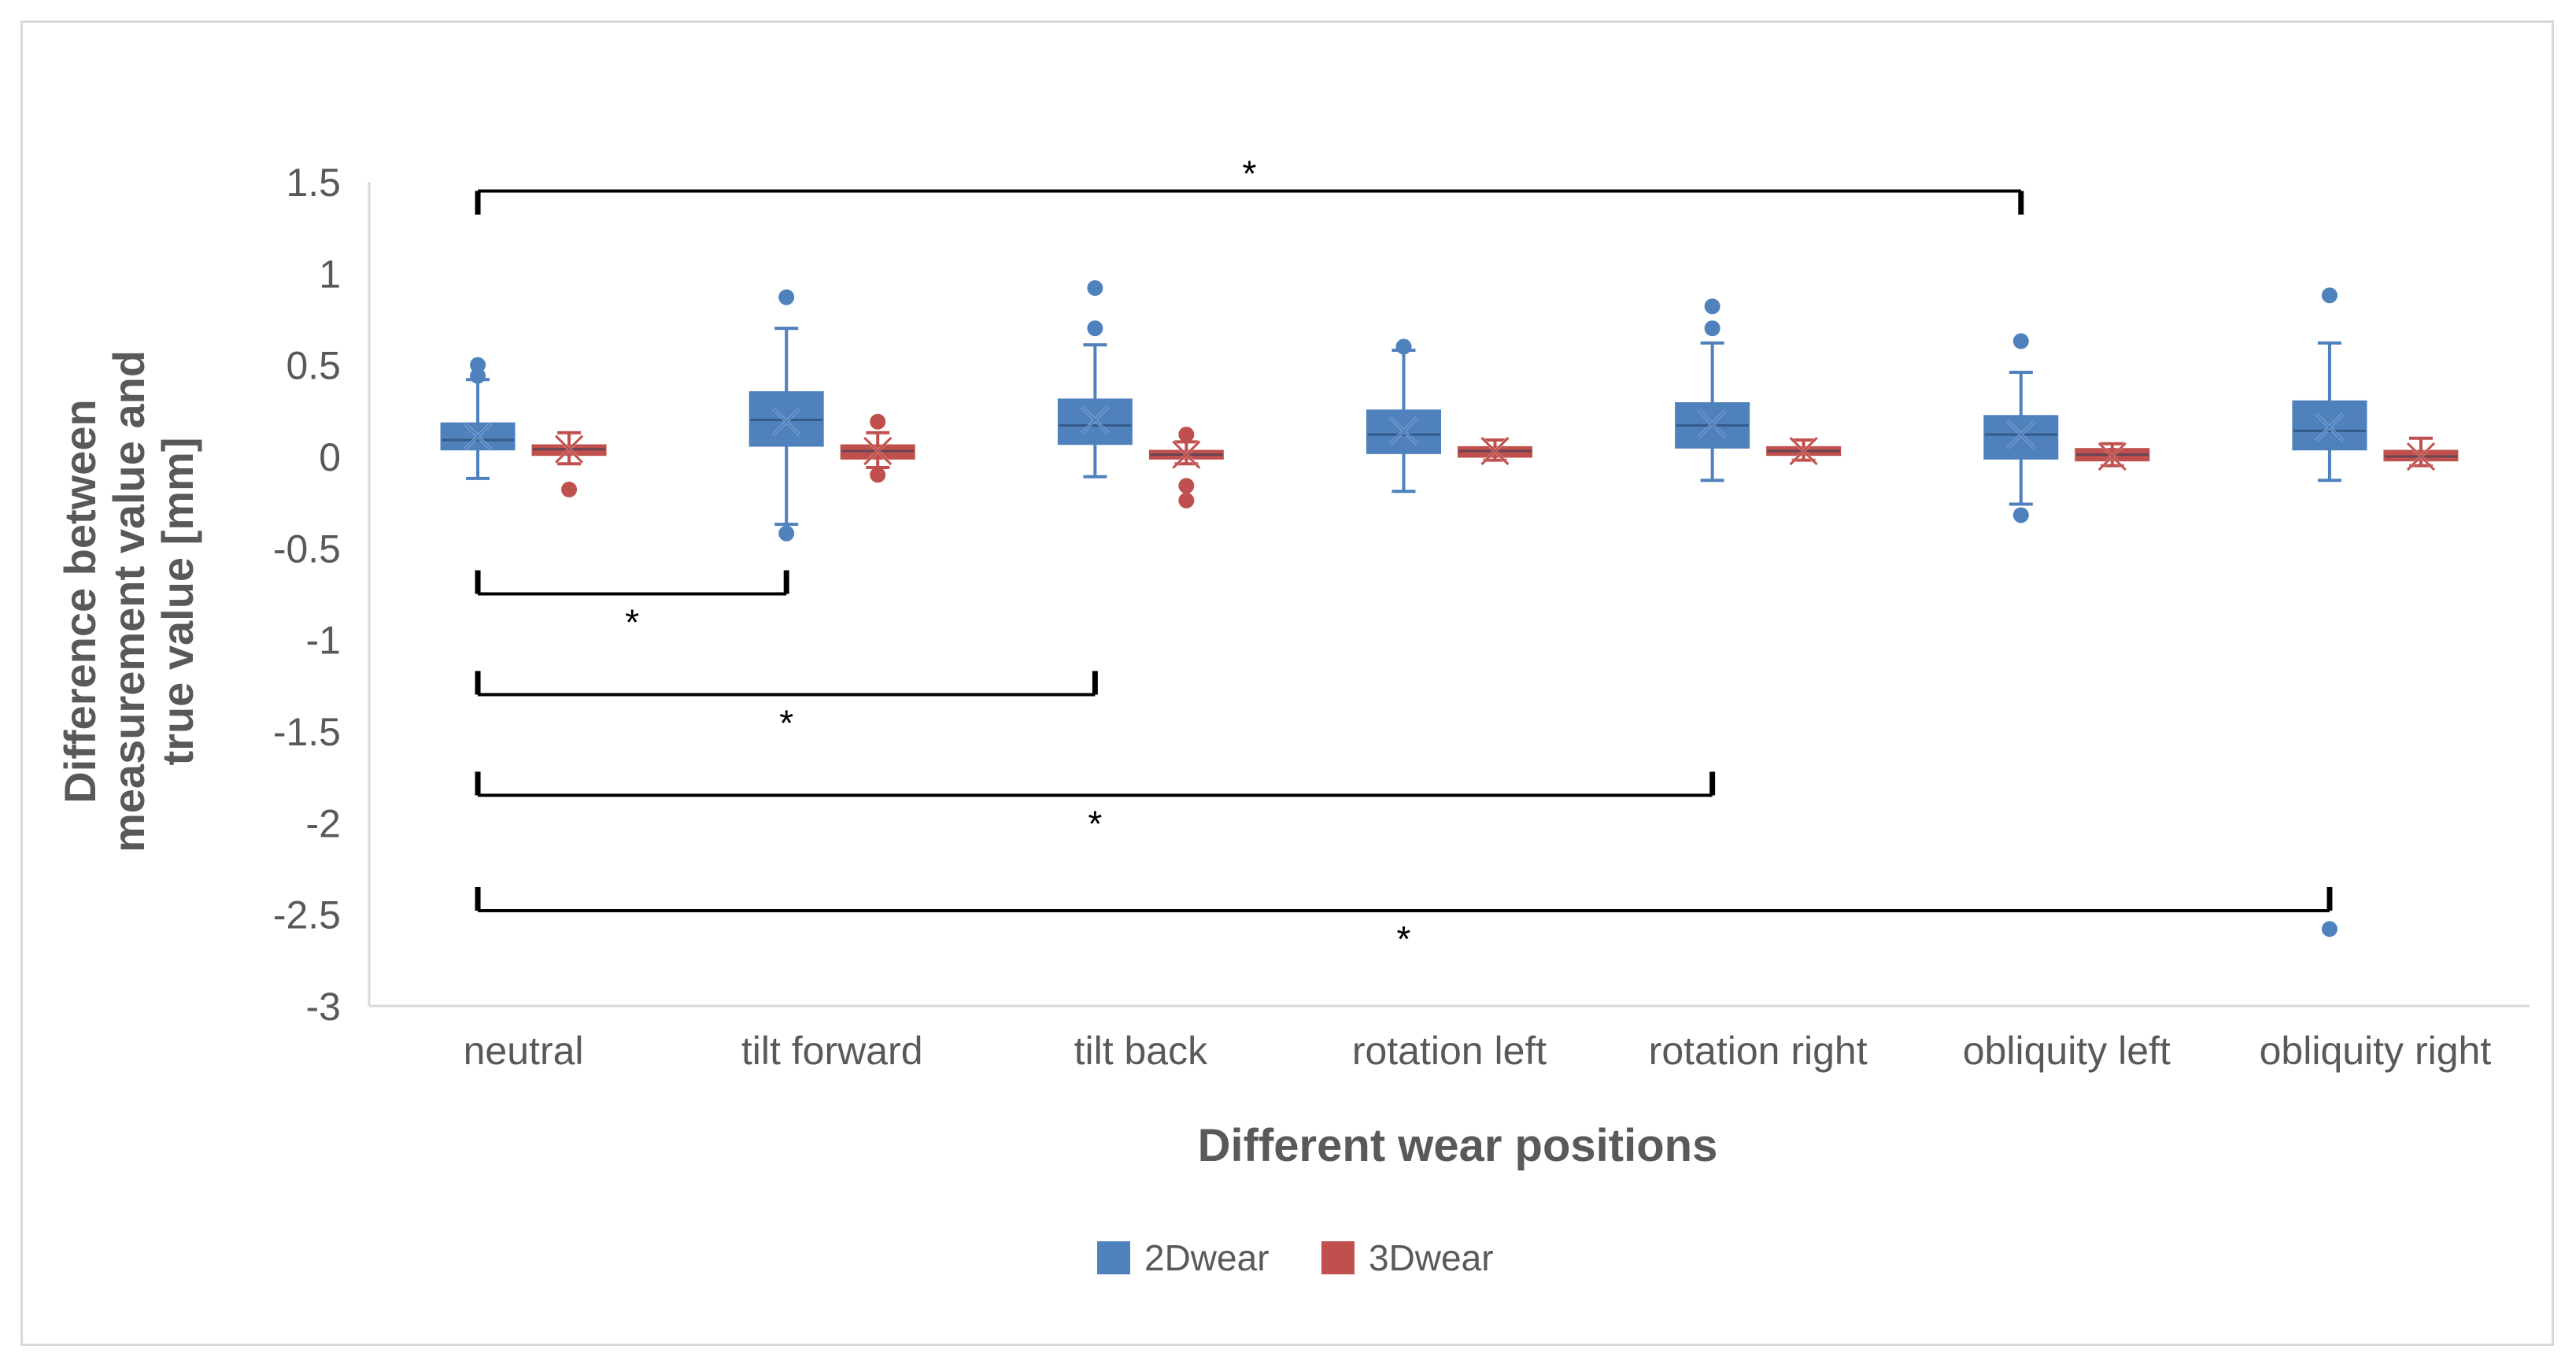  Describe the element at coordinates (1295, 1257) in the screenshot. I see `legend: 2Dwear 3Dwear` at that location.